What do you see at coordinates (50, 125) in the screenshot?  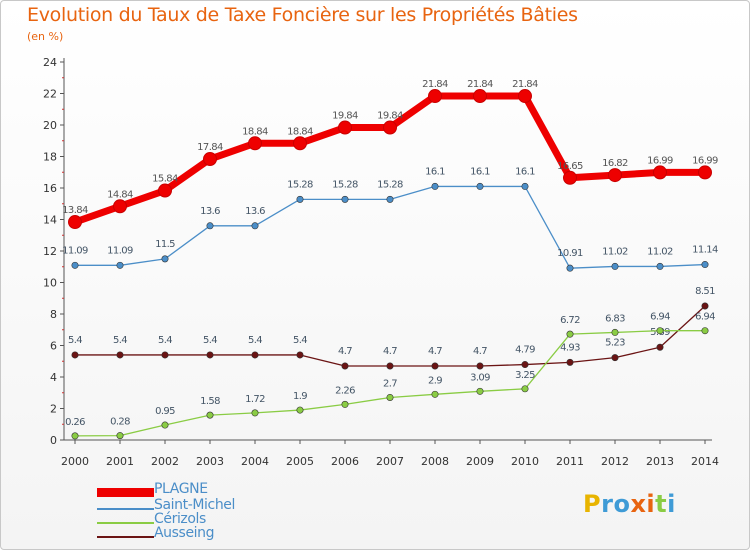 I see `y-tick-label: 20` at bounding box center [50, 125].